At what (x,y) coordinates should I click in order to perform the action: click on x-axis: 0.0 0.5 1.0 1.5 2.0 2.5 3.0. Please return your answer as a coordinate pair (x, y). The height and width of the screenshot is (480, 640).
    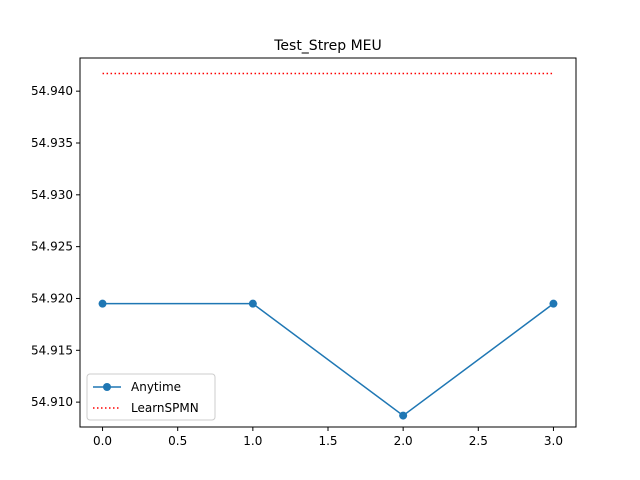
    Looking at the image, I should click on (328, 437).